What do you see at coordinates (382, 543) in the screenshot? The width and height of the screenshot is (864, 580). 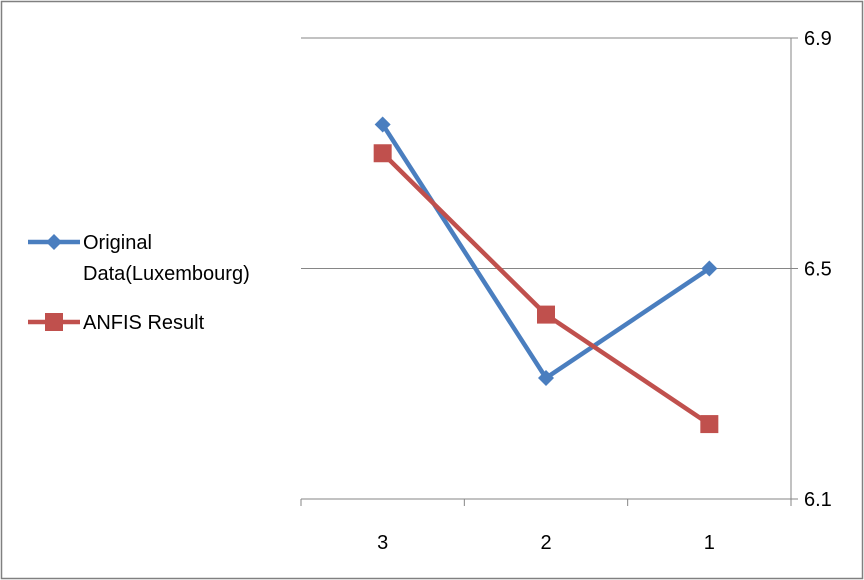 I see `x-tick-label: 3` at bounding box center [382, 543].